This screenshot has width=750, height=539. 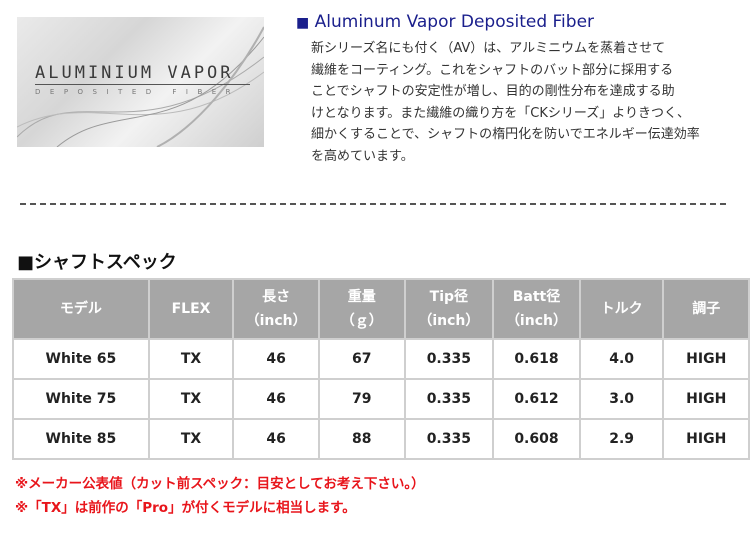 What do you see at coordinates (536, 297) in the screenshot?
I see `column-header-text: Batt径` at bounding box center [536, 297].